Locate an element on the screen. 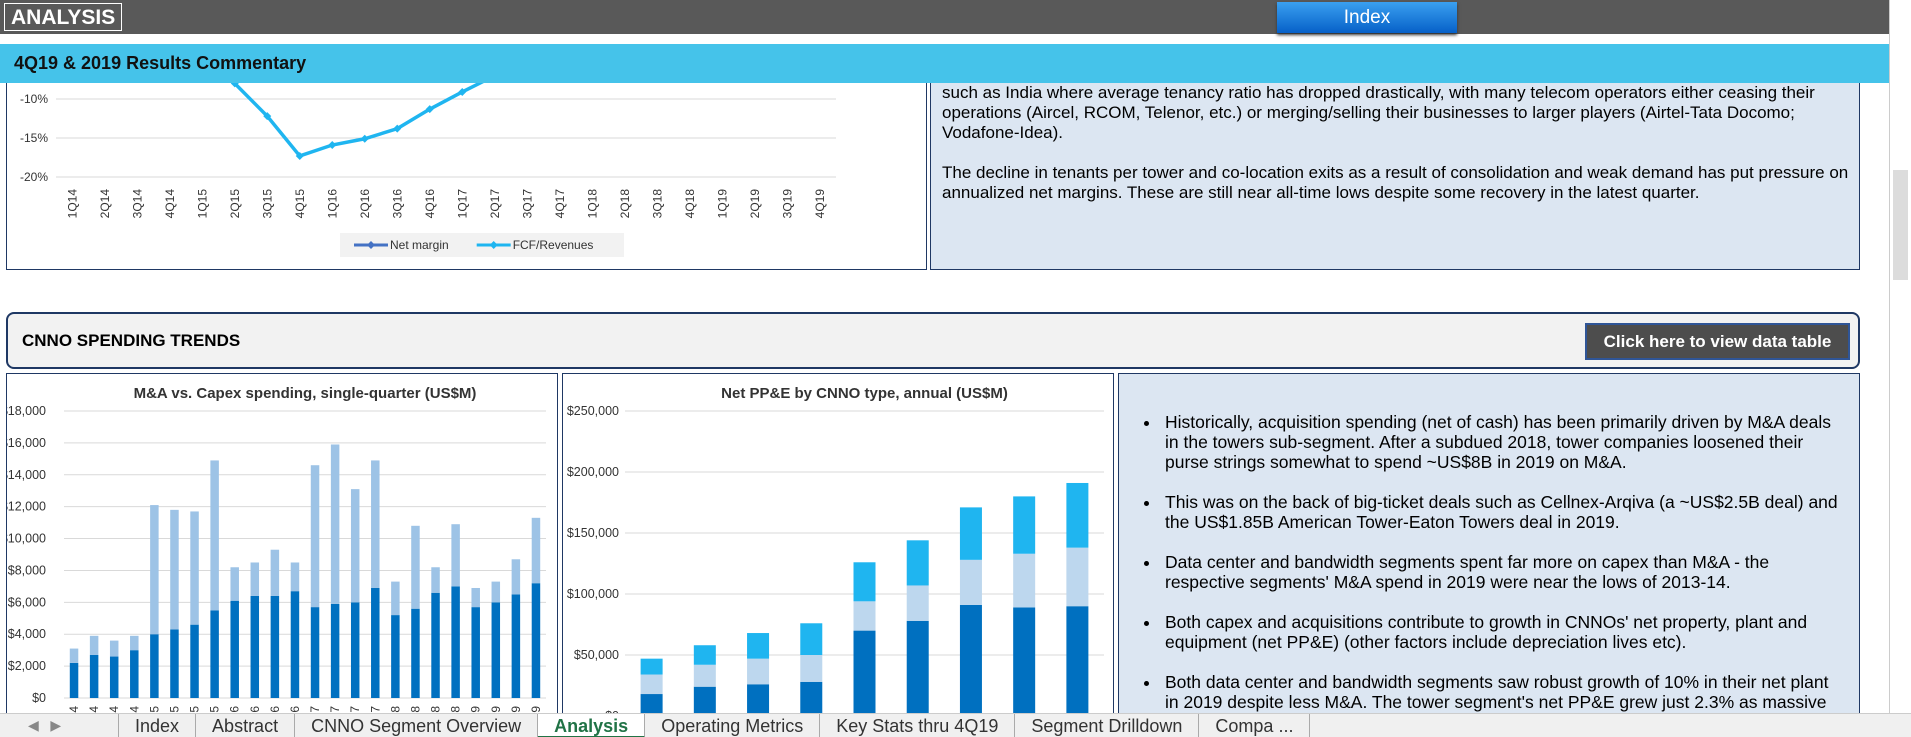  vertical-scrollbar is located at coordinates (1900, 356).